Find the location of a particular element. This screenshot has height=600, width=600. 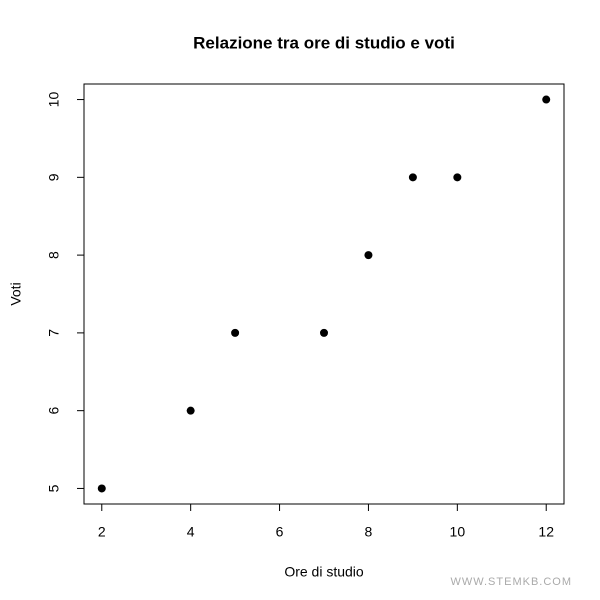

watermark: WWW.STEMKB.COM is located at coordinates (511, 582).